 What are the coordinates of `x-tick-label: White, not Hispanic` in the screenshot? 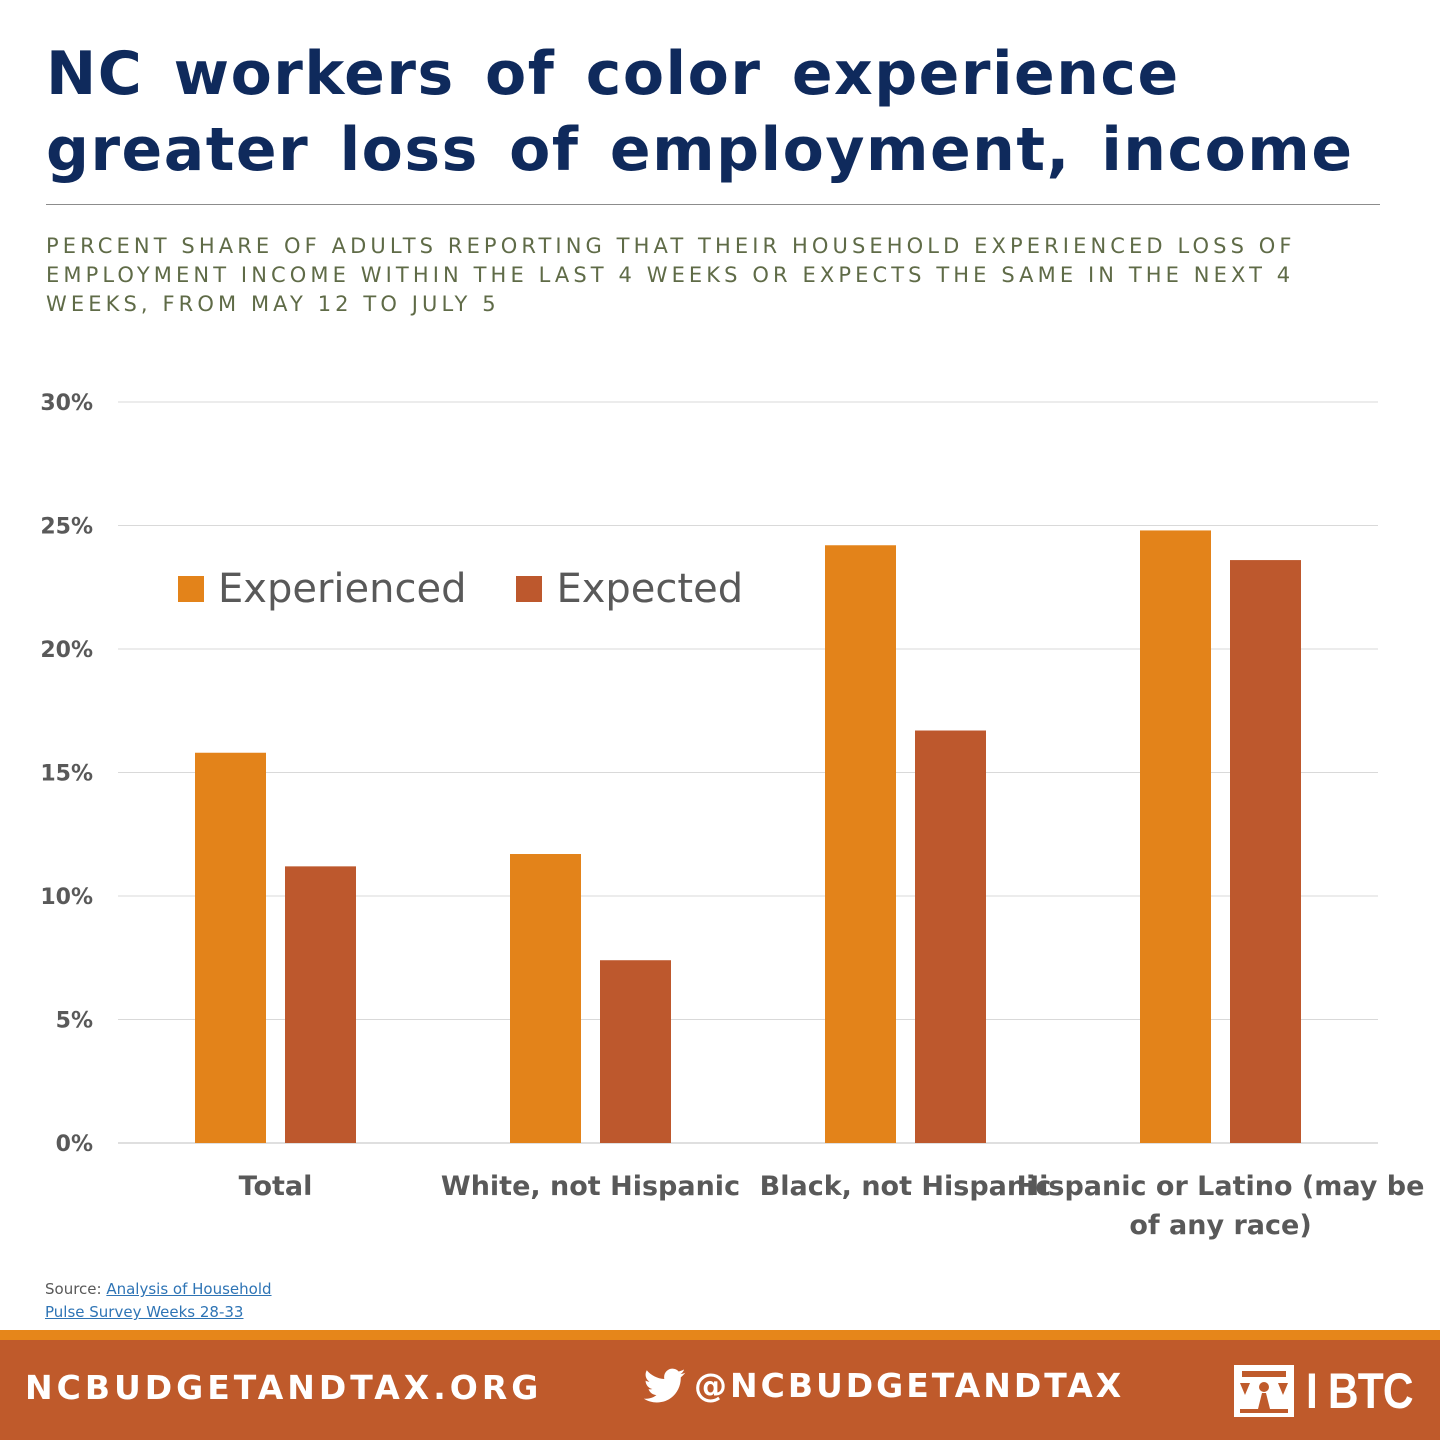 It's located at (590, 1186).